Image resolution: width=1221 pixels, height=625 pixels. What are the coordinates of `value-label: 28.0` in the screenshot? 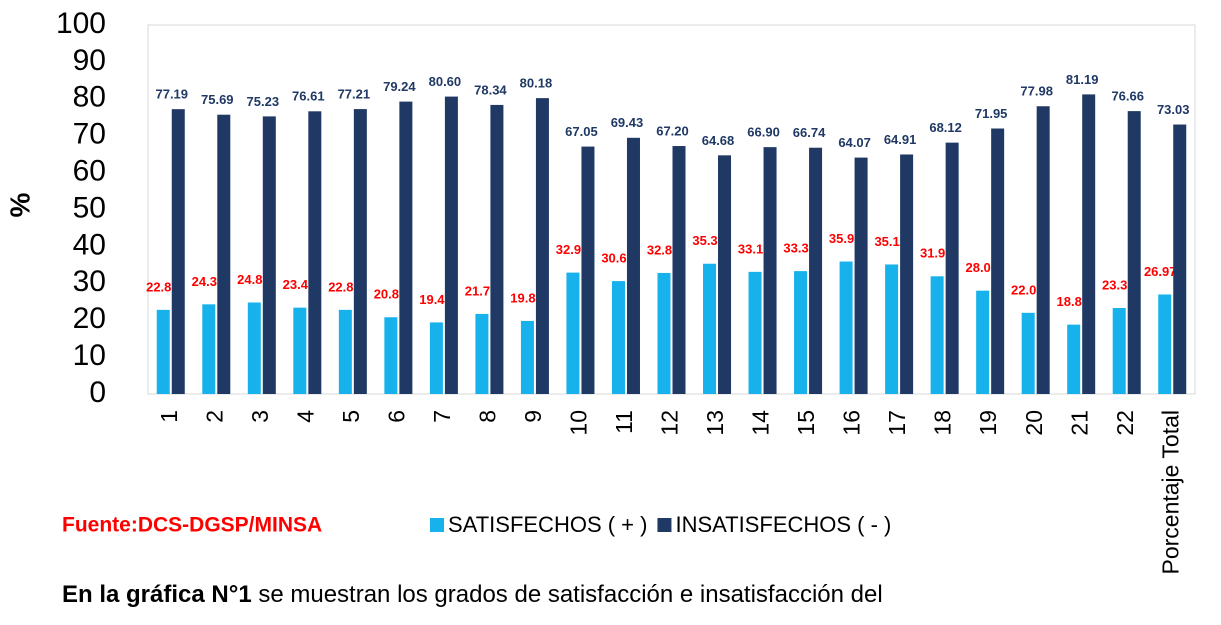 It's located at (977, 267).